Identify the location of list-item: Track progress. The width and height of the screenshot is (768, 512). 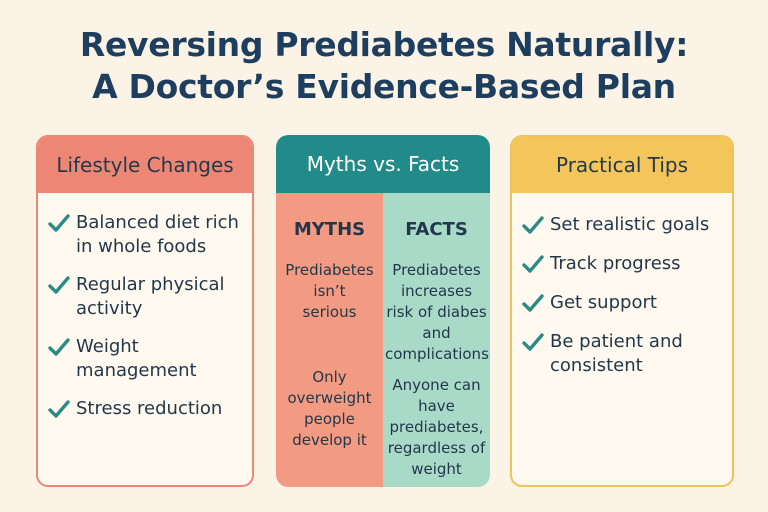
(623, 264).